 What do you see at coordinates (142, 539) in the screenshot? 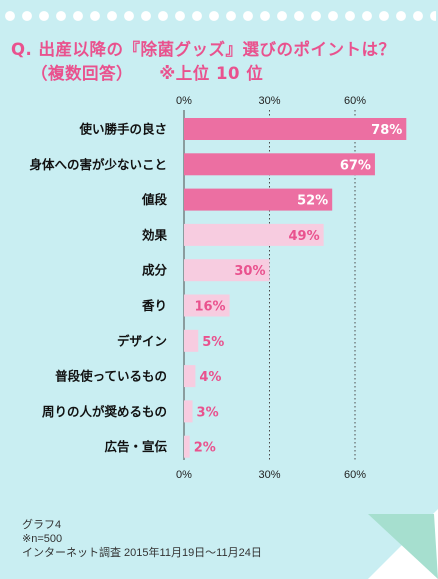
I see `footer-notes: グラフ4 ※n=500 インターネット調査 2015年11月19日～11月24日` at bounding box center [142, 539].